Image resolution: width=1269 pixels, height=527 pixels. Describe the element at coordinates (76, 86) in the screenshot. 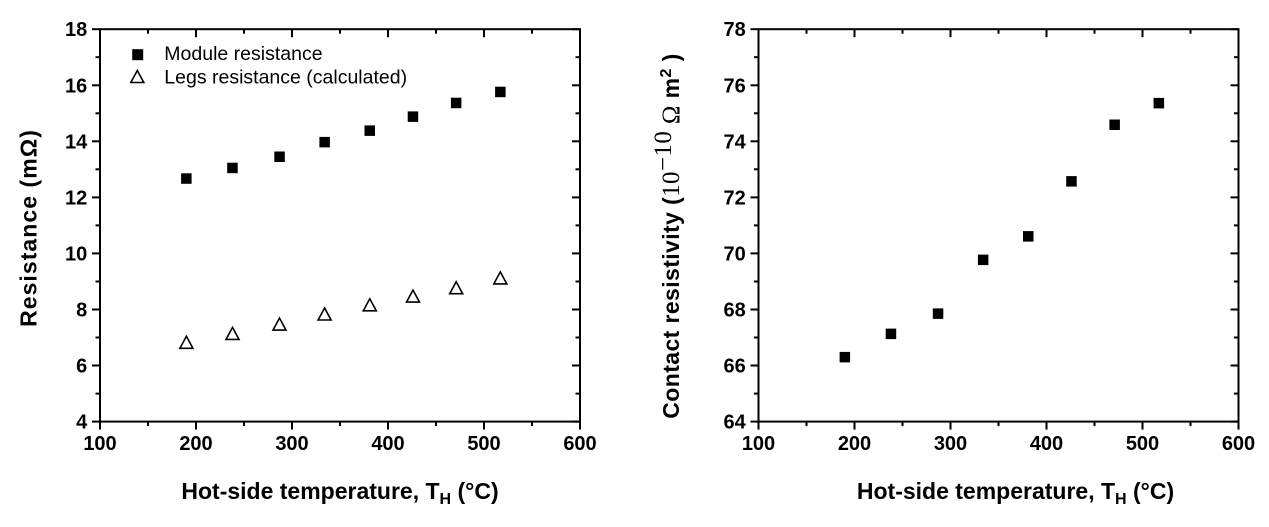

I see `svg-text: 16` at that location.